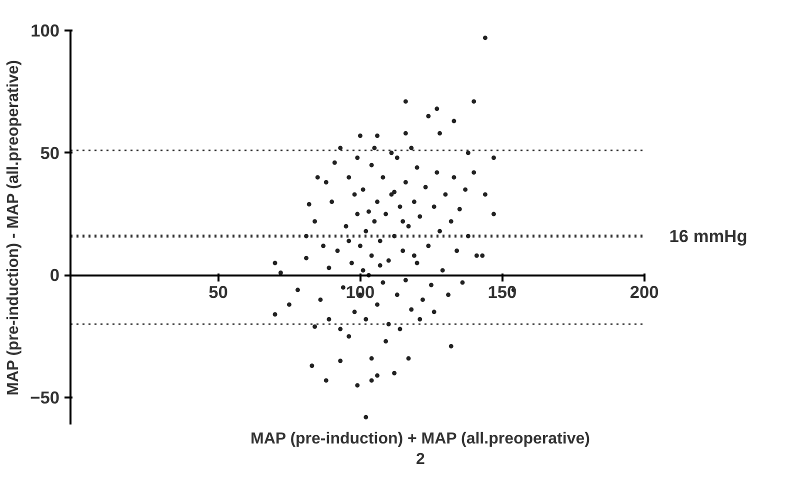 This screenshot has height=487, width=799. What do you see at coordinates (502, 292) in the screenshot?
I see `x-tick-label: 150` at bounding box center [502, 292].